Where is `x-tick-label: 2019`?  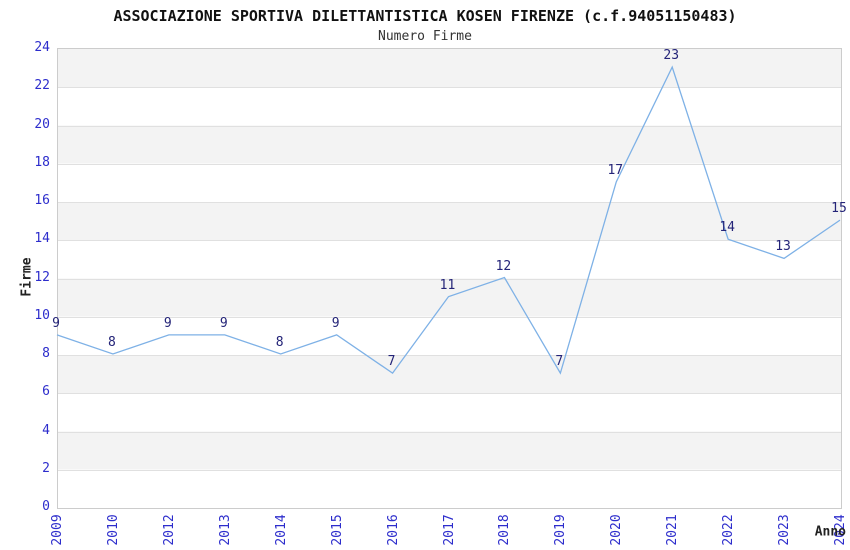 x-tick-label: 2019 is located at coordinates (561, 530).